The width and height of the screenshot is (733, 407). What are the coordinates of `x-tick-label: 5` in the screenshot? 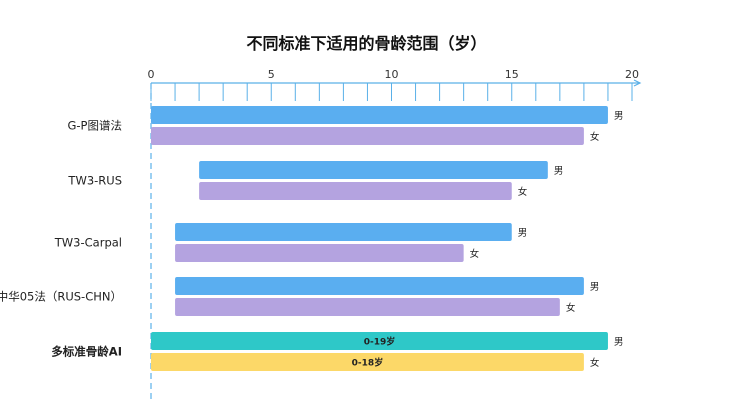 It's located at (271, 74).